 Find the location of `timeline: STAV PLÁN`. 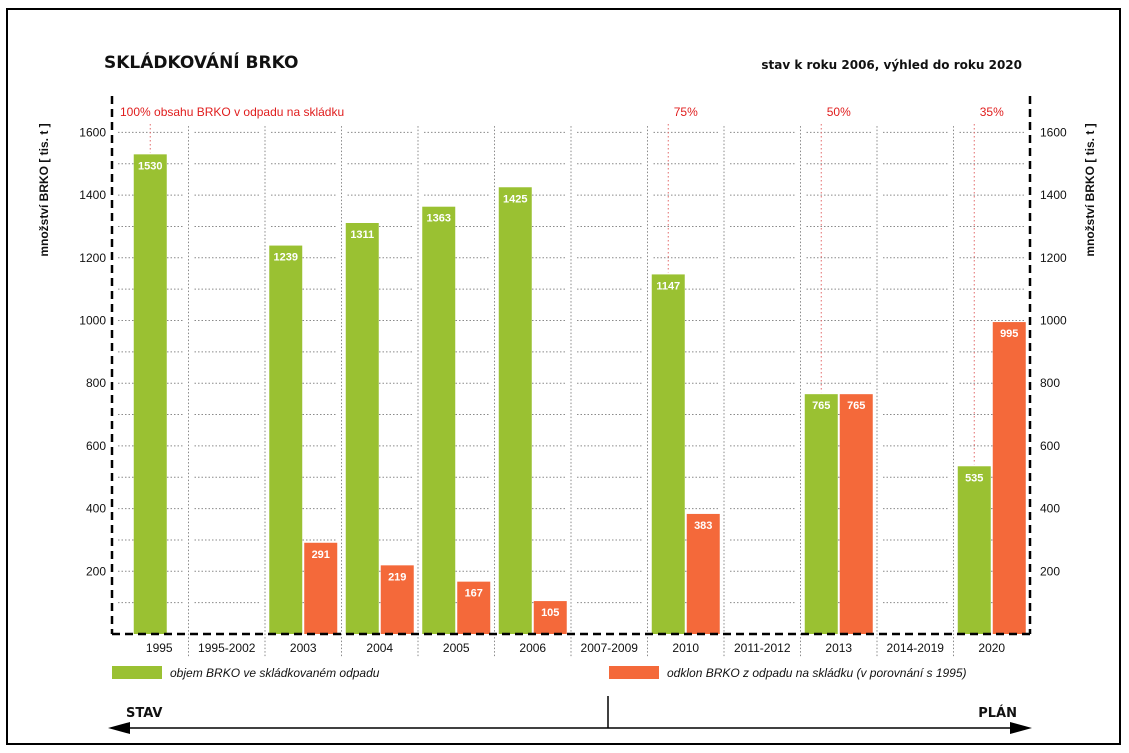

timeline: STAV PLÁN is located at coordinates (570, 715).